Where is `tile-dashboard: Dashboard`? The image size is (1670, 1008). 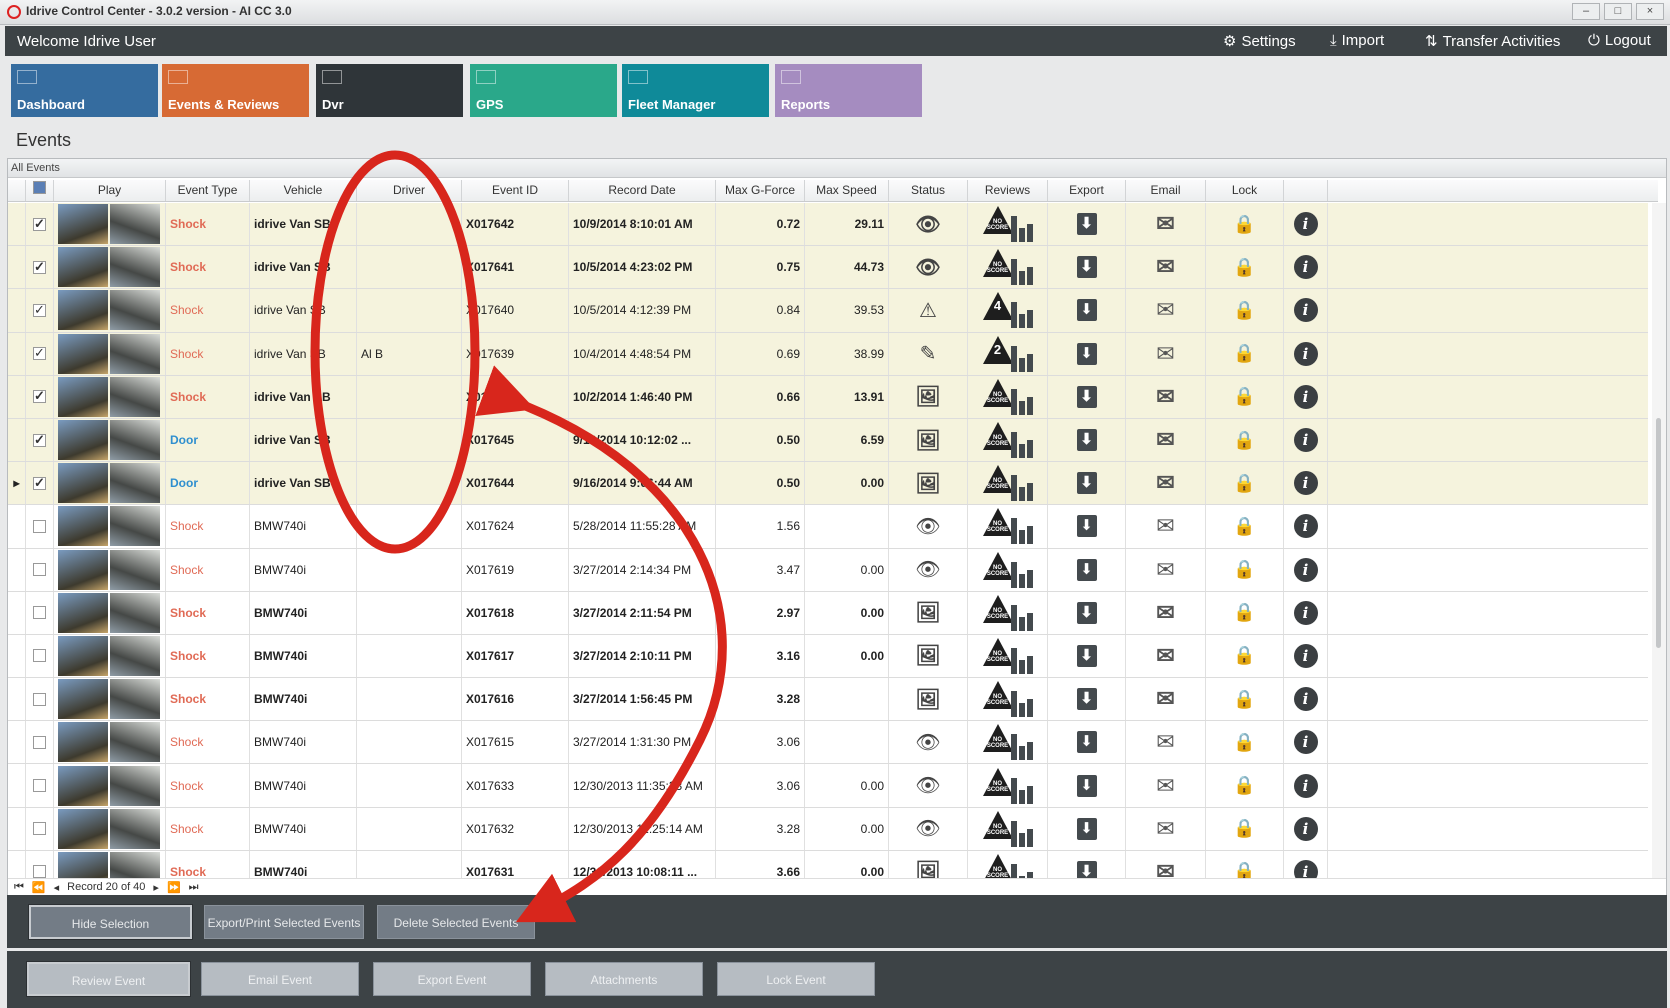 tile-dashboard: Dashboard is located at coordinates (84, 90).